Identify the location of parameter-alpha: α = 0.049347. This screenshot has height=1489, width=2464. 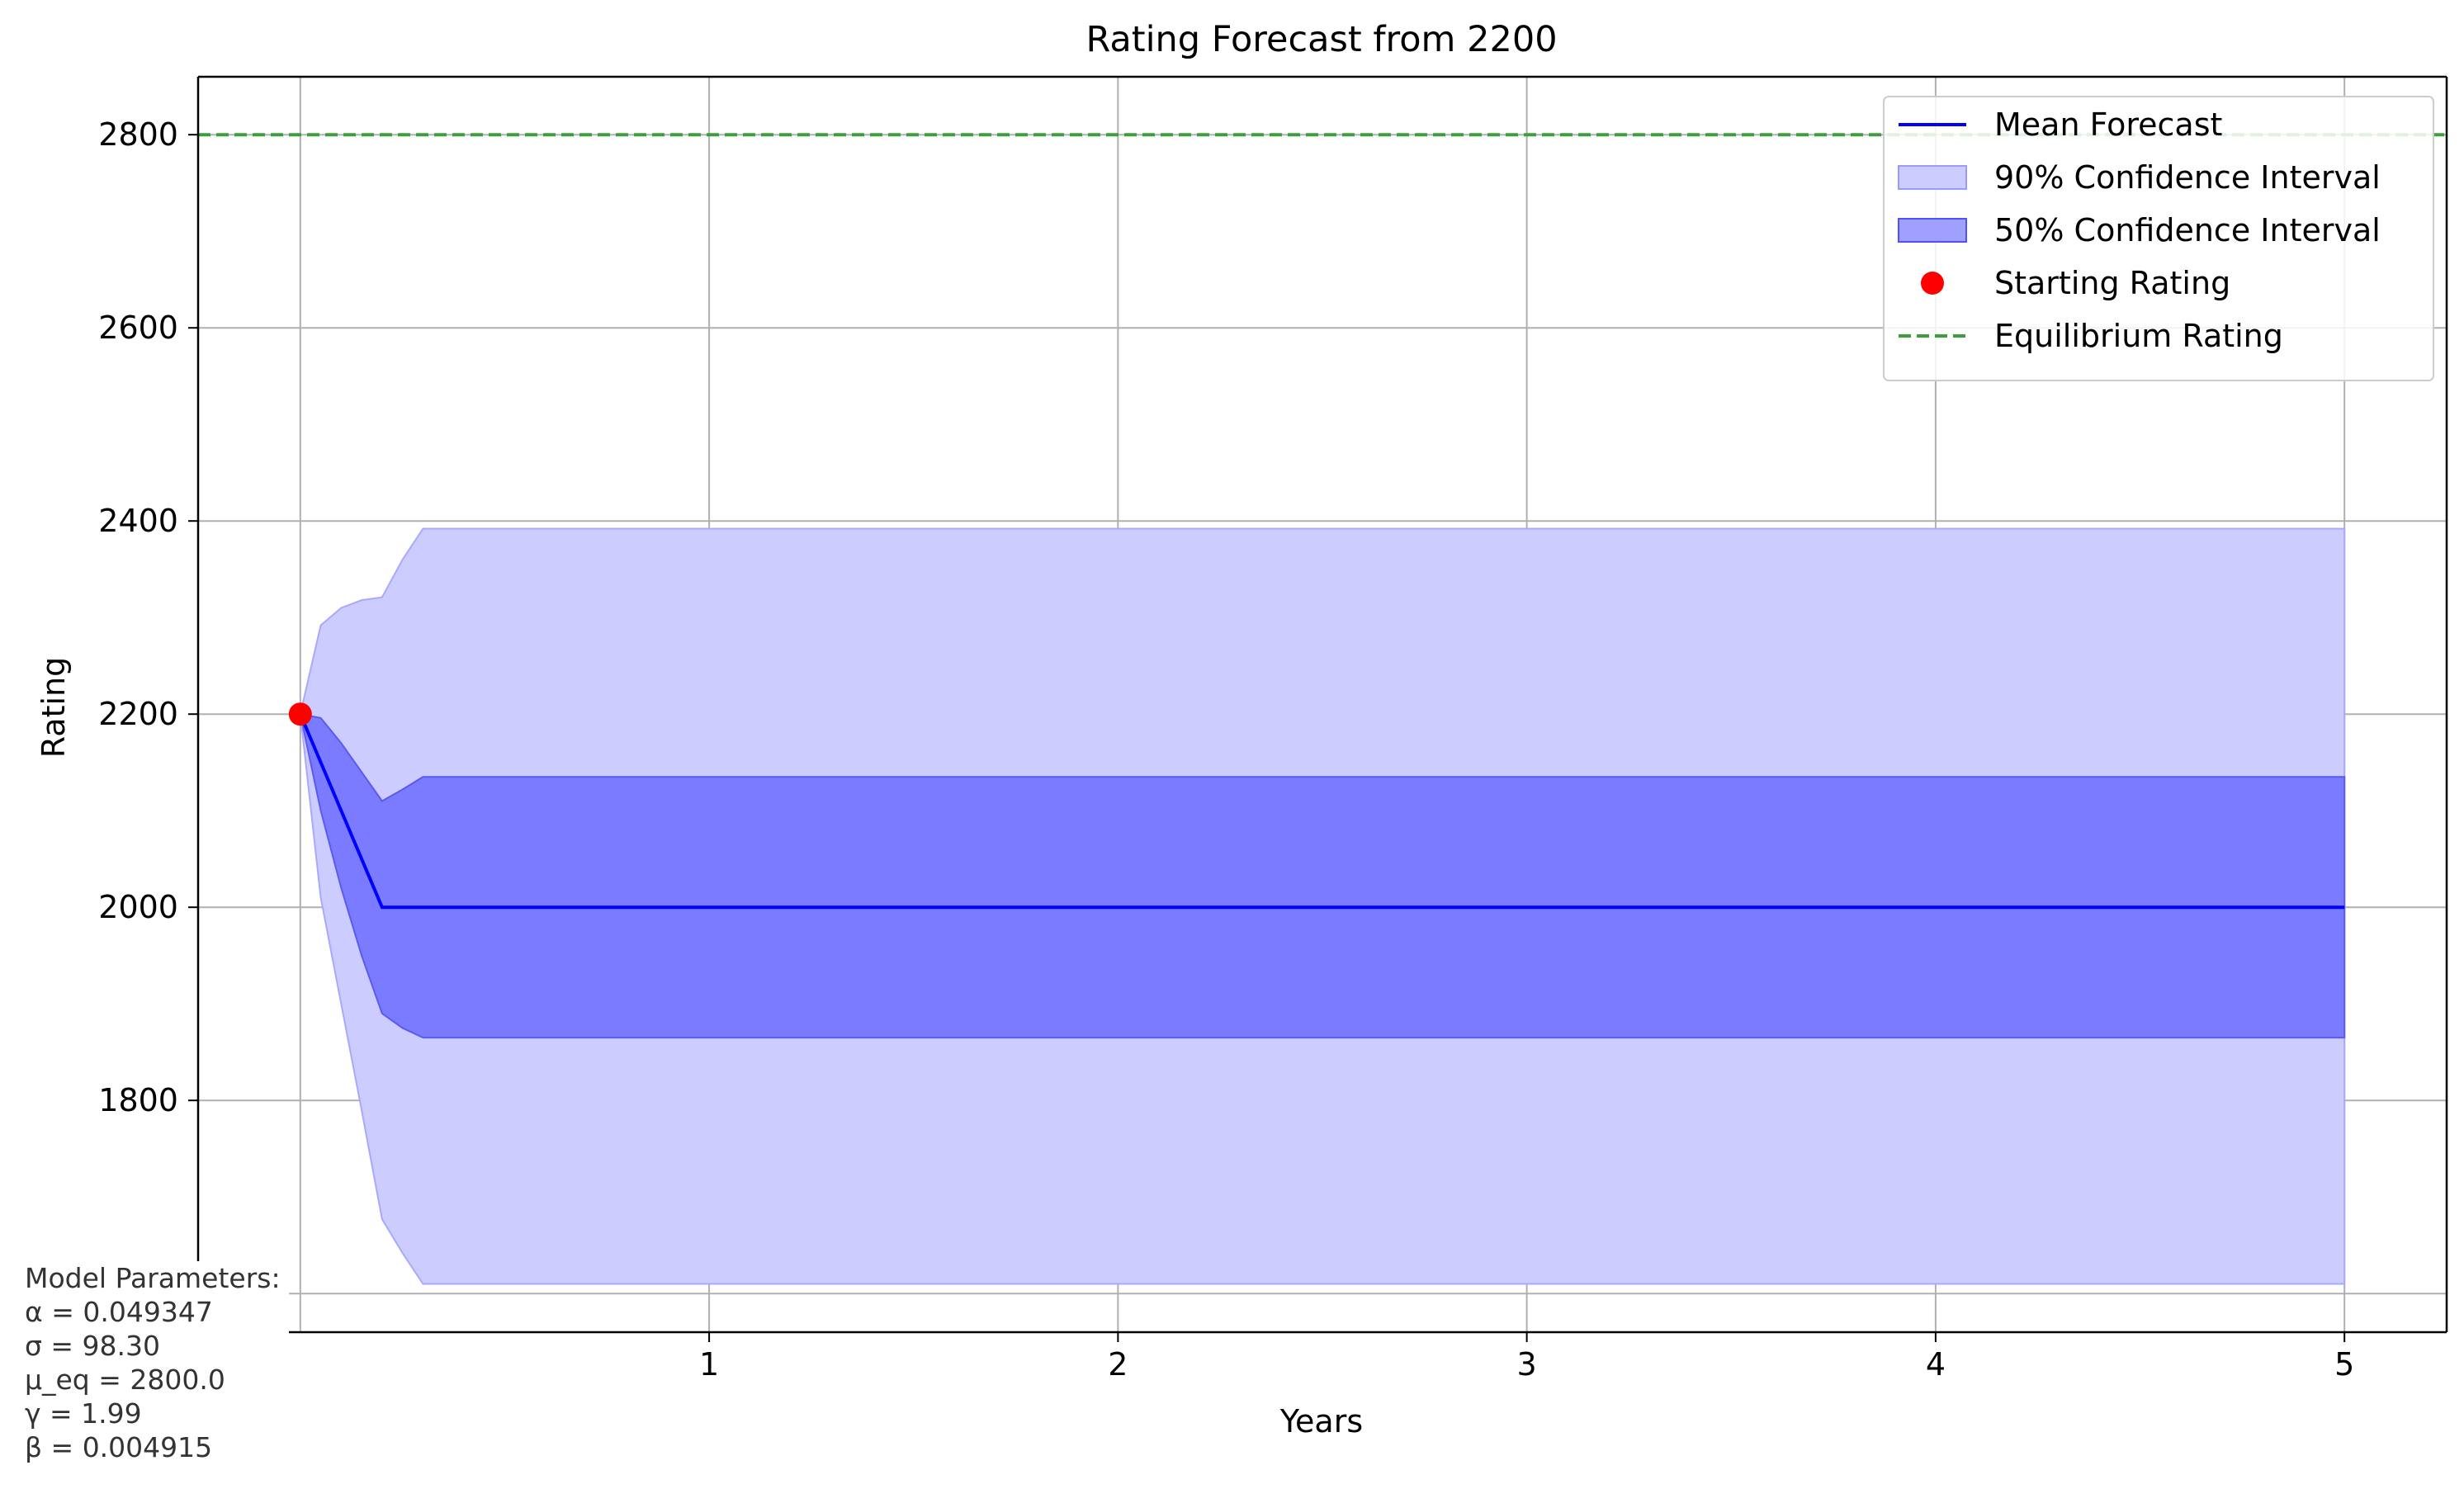
(119, 1312).